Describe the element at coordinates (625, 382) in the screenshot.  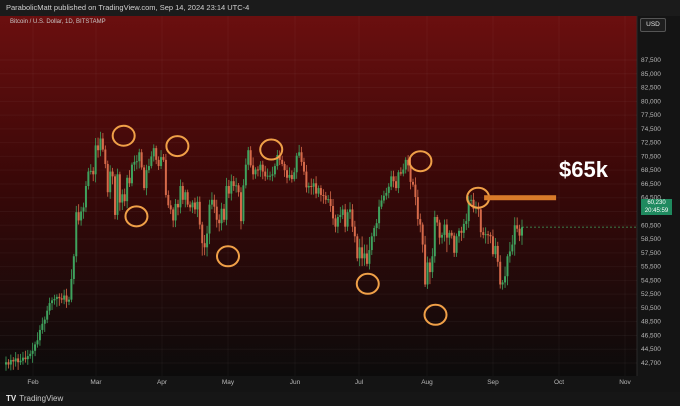
I see `x-tick-label: Nov` at that location.